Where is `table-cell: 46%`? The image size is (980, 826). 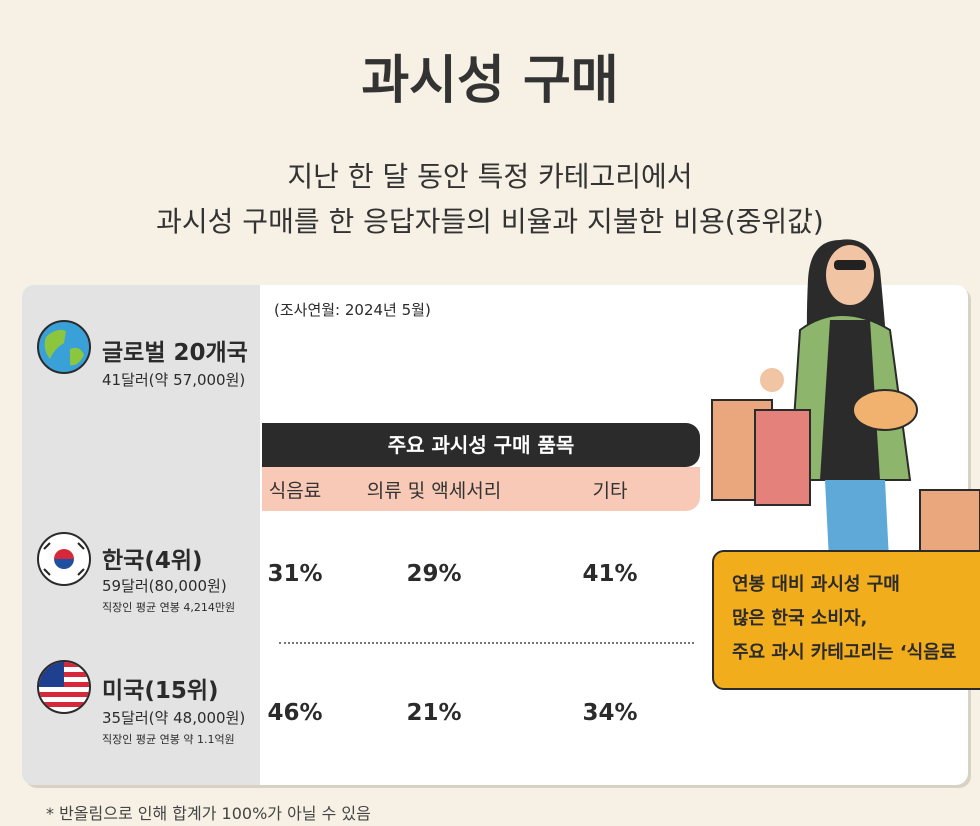
table-cell: 46% is located at coordinates (295, 713).